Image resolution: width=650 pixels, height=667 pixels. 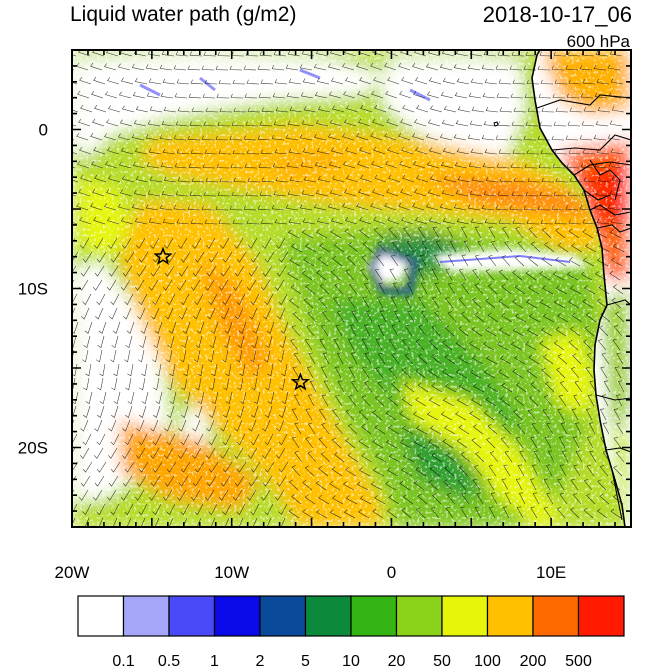 What do you see at coordinates (578, 660) in the screenshot?
I see `colorbar-label: 500` at bounding box center [578, 660].